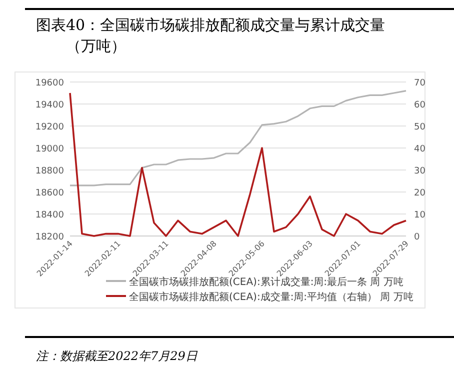  What do you see at coordinates (49, 83) in the screenshot?
I see `y-tick-label: 19600` at bounding box center [49, 83].